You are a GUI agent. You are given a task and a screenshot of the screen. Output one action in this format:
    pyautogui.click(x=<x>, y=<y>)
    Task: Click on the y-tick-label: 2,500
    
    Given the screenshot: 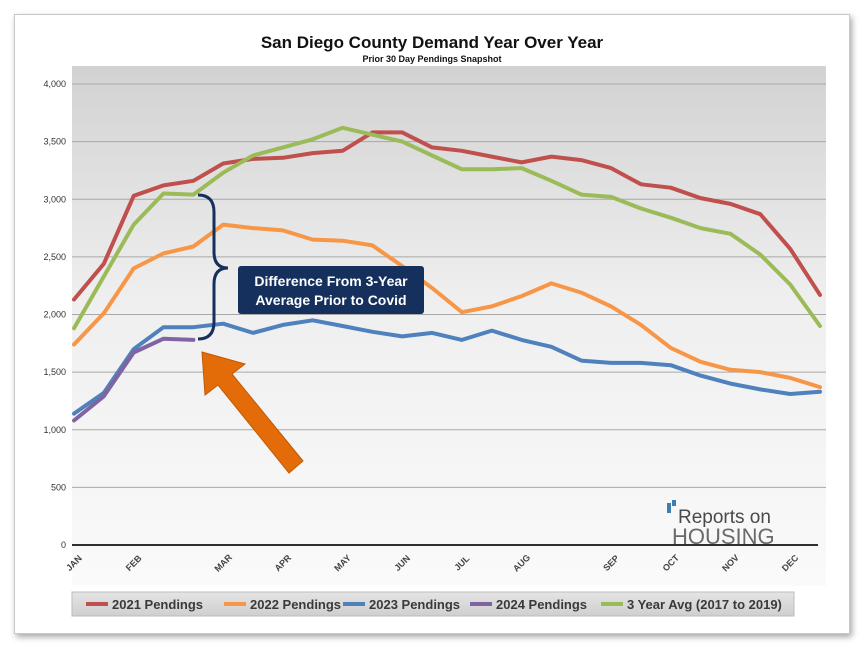 What is the action you would take?
    pyautogui.click(x=54, y=257)
    